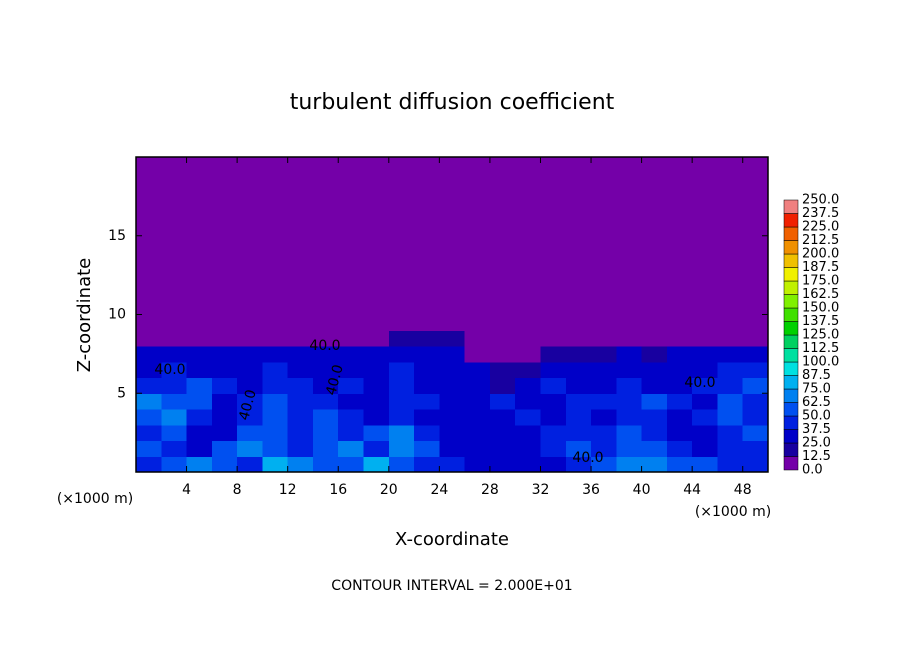 Image resolution: width=904 pixels, height=658 pixels. I want to click on colorbar-label: 237.5, so click(820, 213).